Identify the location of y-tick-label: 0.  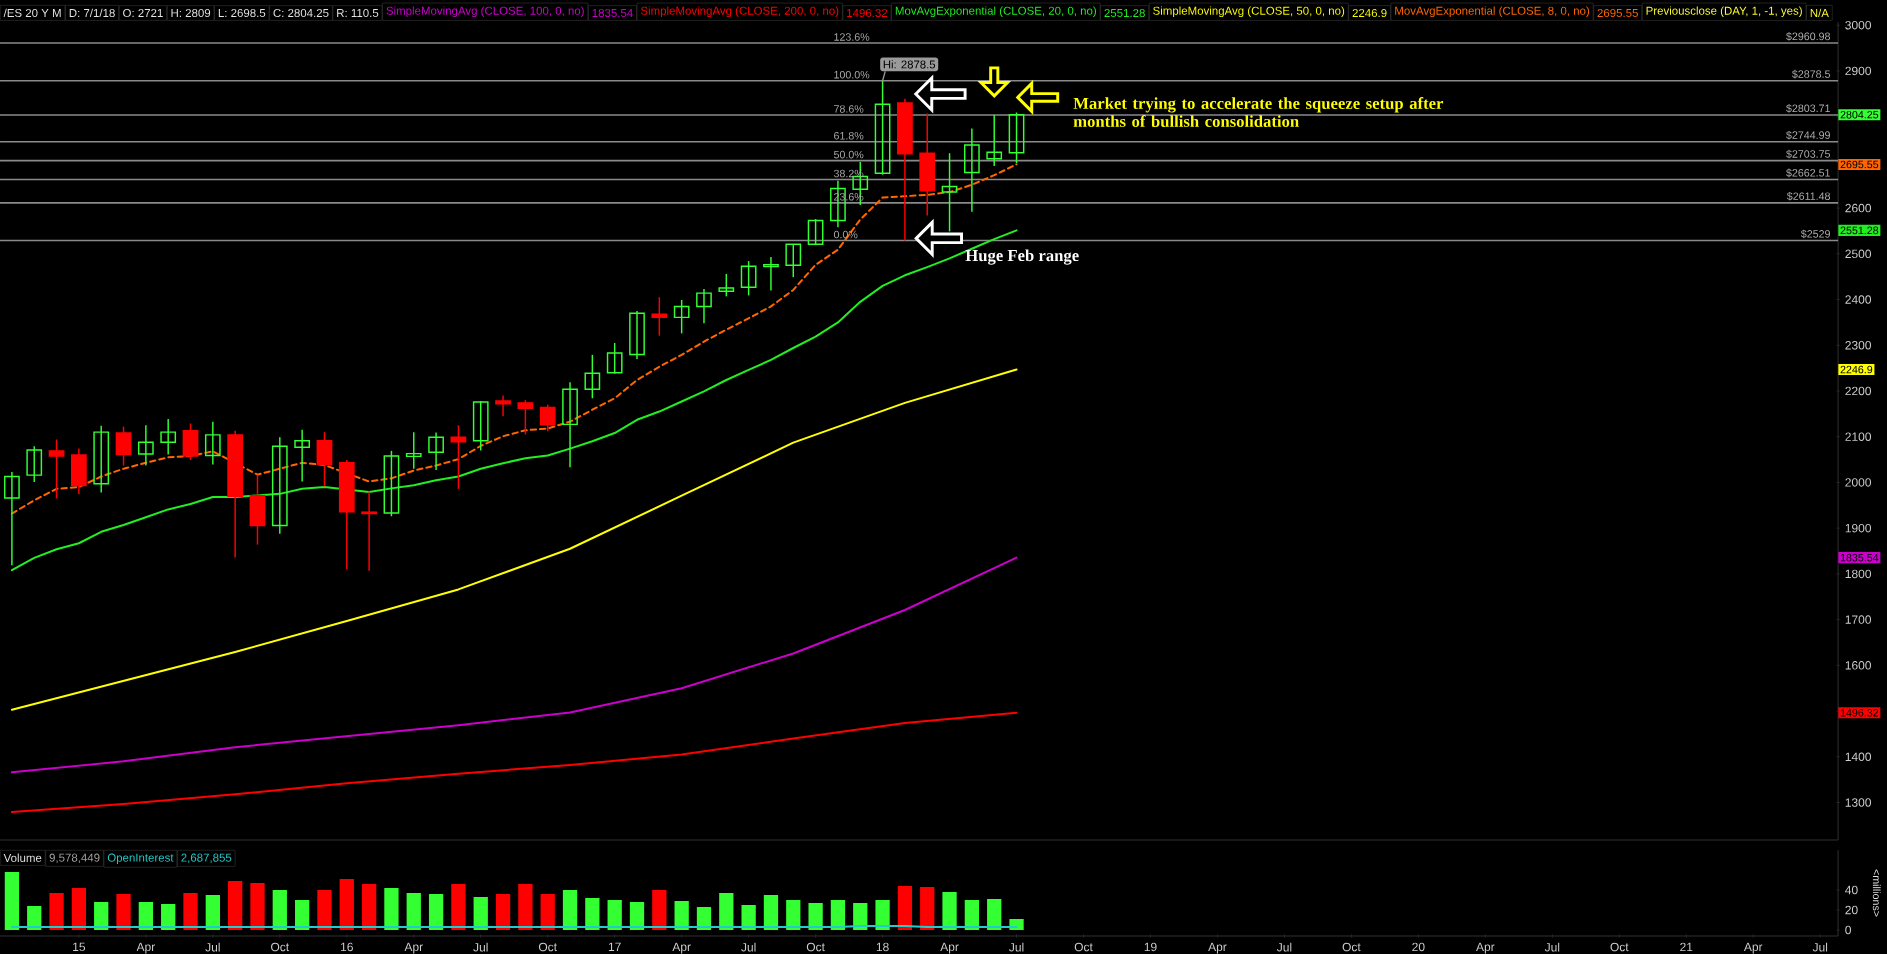
(1848, 930).